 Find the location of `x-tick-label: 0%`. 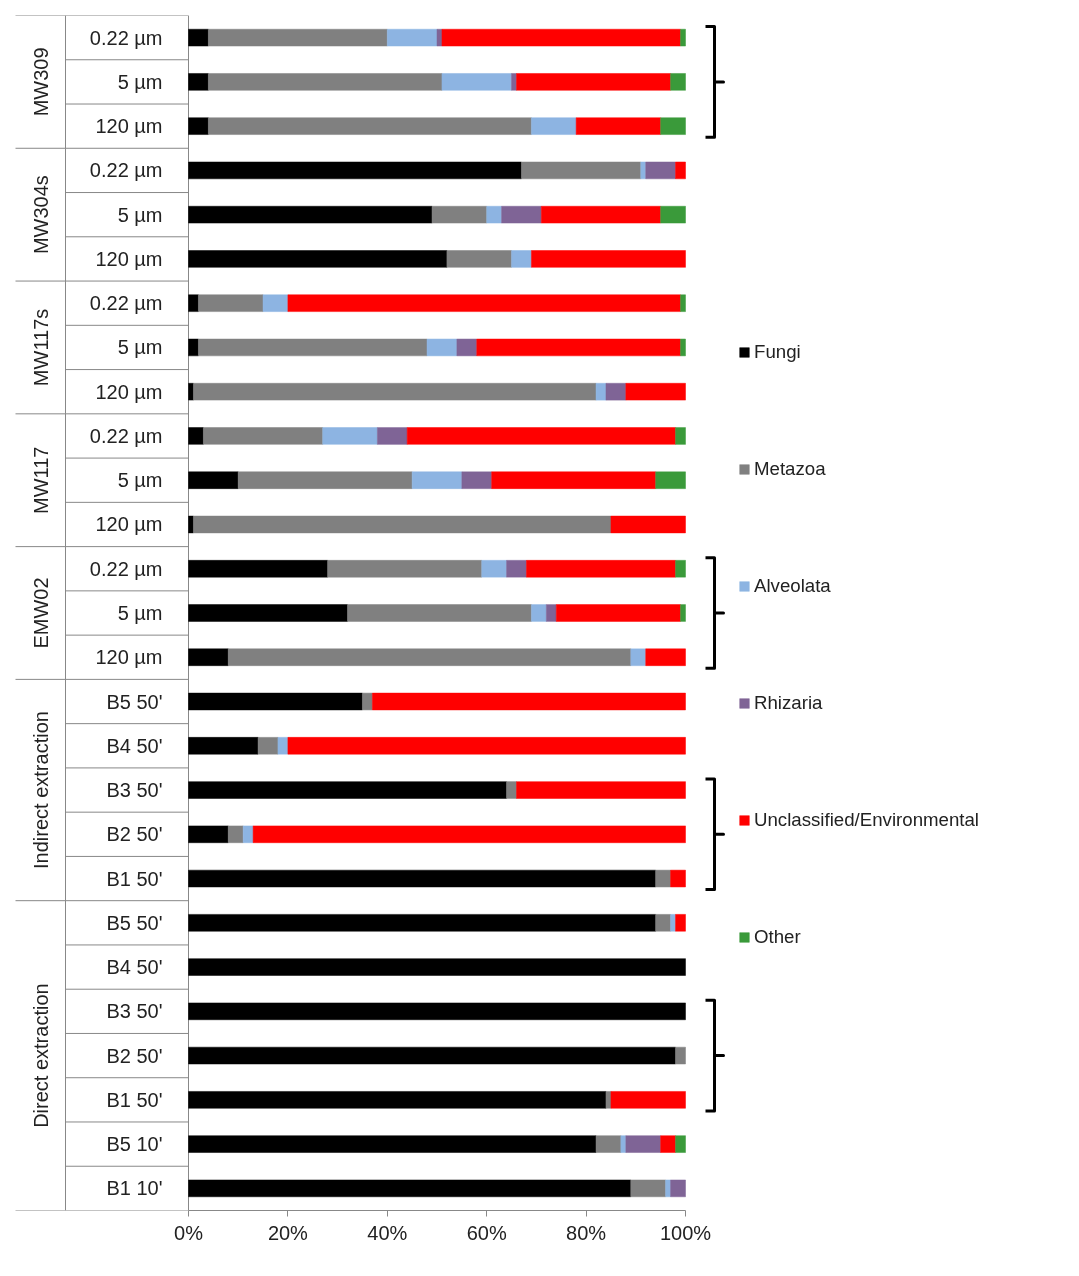

x-tick-label: 0% is located at coordinates (189, 1232).